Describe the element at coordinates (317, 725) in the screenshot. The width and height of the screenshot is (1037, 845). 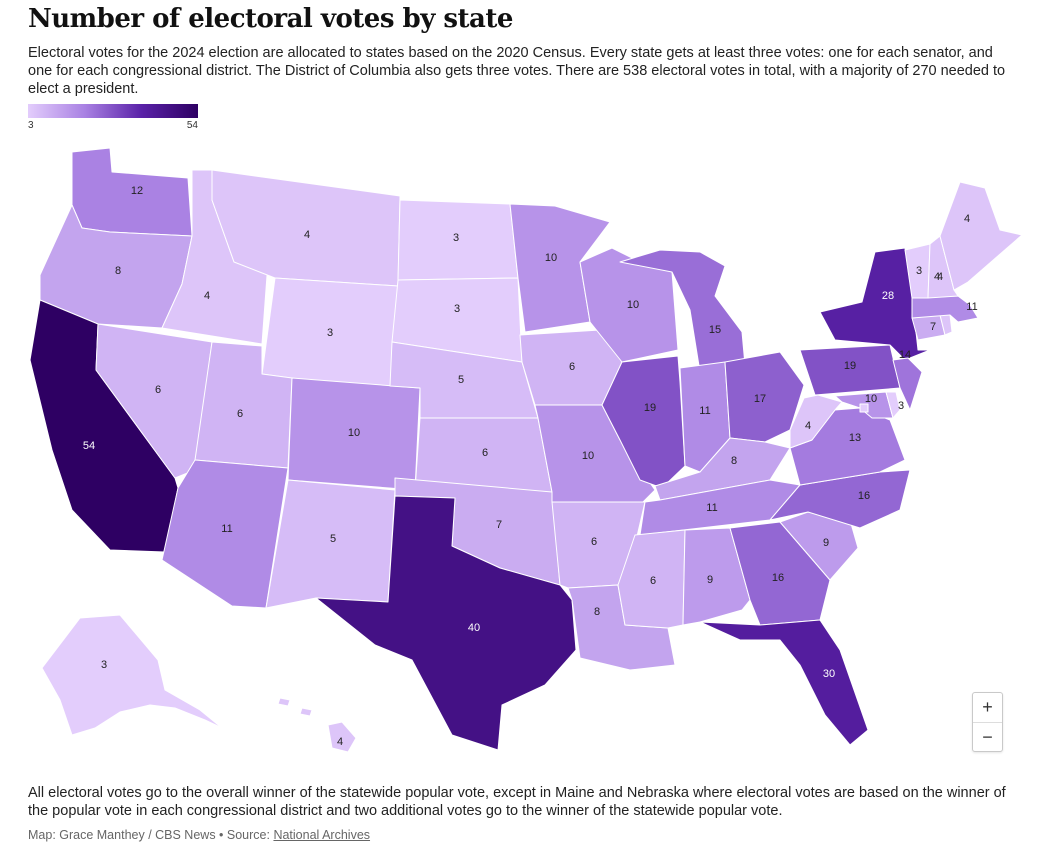
I see `state-HI` at that location.